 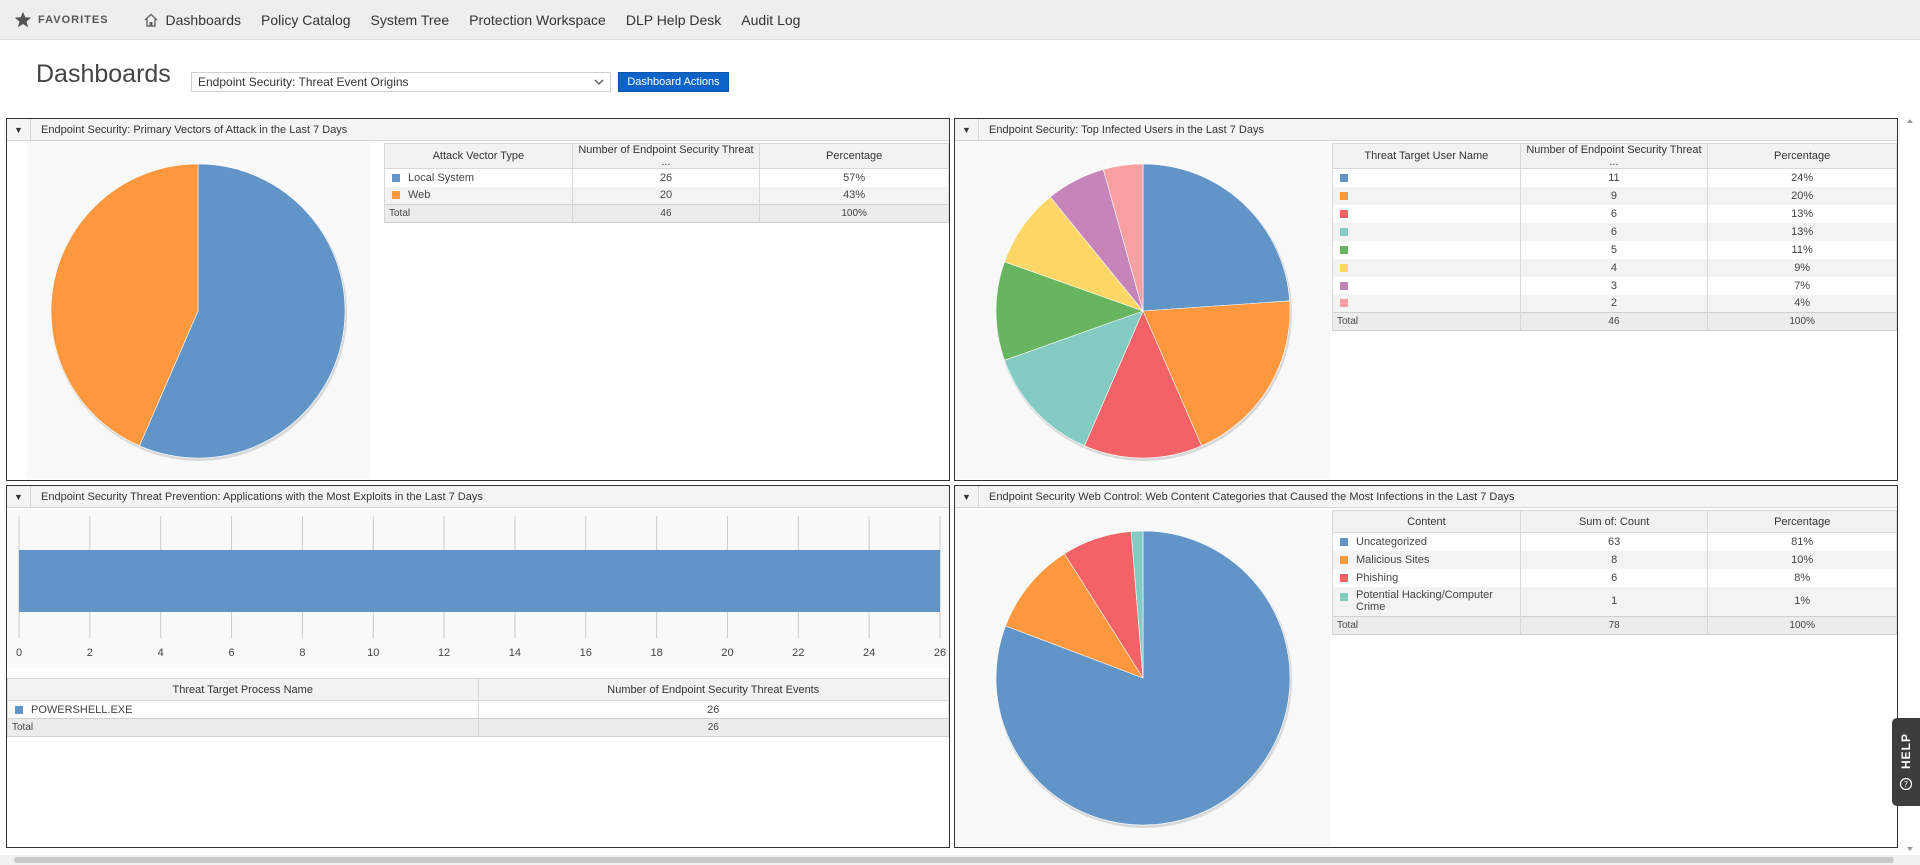 What do you see at coordinates (243, 689) in the screenshot?
I see `column-header: Threat Target Process Name` at bounding box center [243, 689].